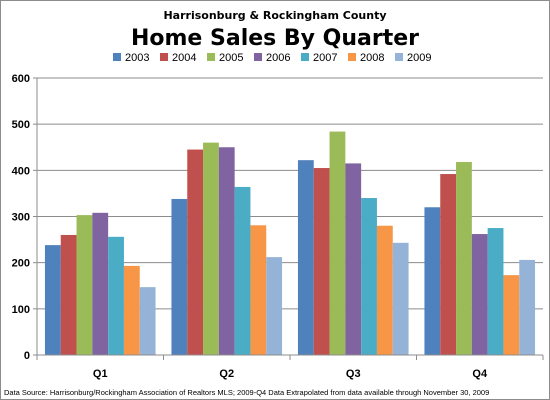 The width and height of the screenshot is (550, 400). What do you see at coordinates (84, 285) in the screenshot?
I see `bar-2005-q1` at bounding box center [84, 285].